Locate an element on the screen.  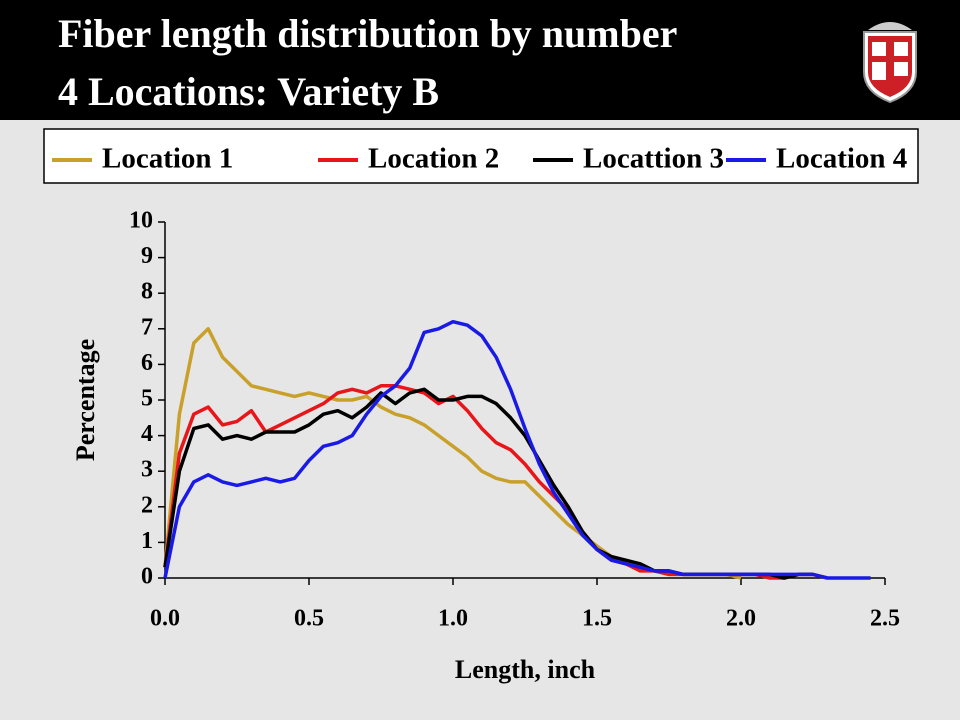
y-tick-label: 8 is located at coordinates (147, 292).